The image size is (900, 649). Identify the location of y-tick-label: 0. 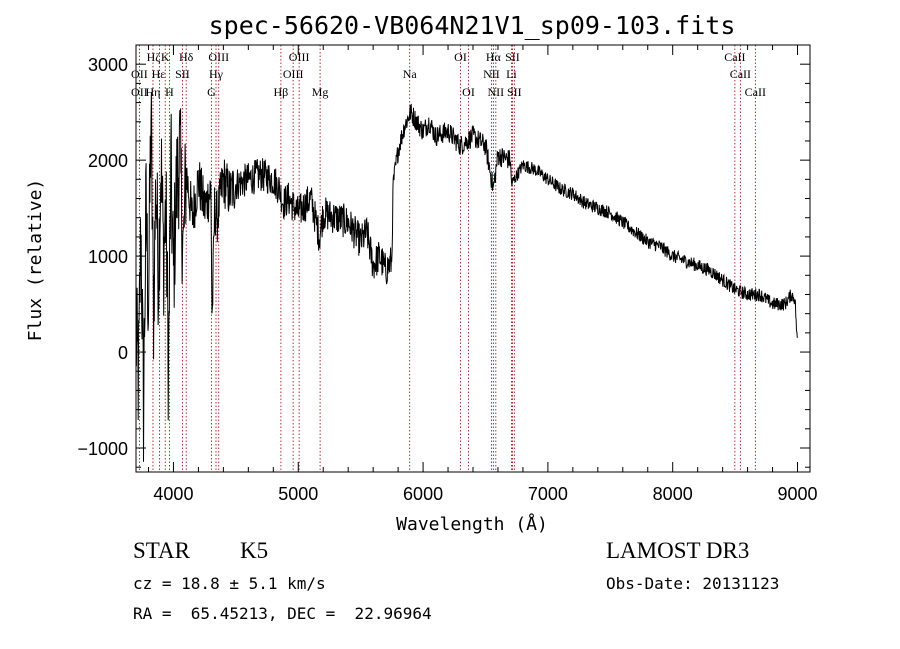
(123, 353).